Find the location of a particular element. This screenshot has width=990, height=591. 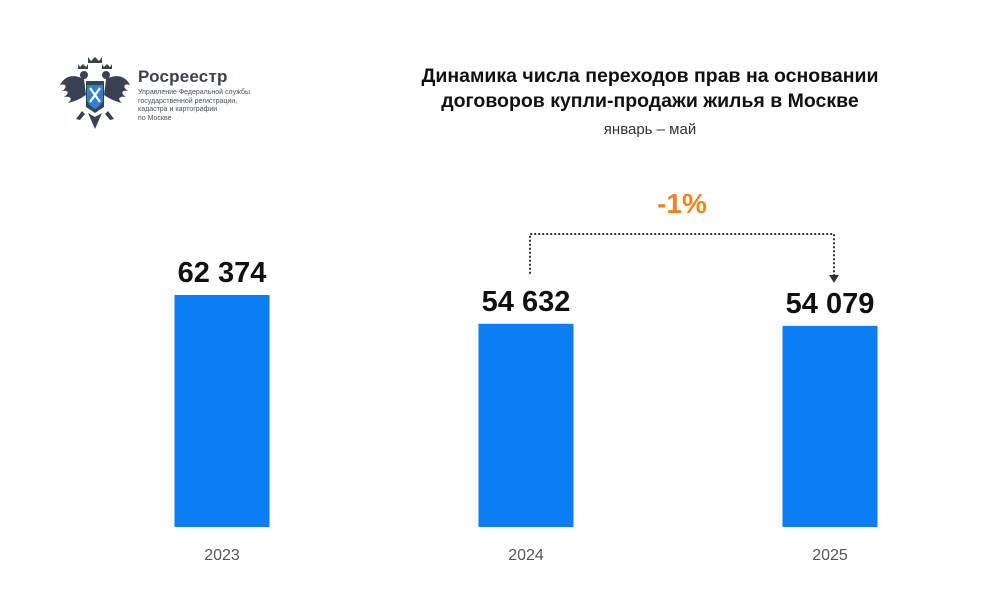

change-arrowhead-icon is located at coordinates (834, 278).